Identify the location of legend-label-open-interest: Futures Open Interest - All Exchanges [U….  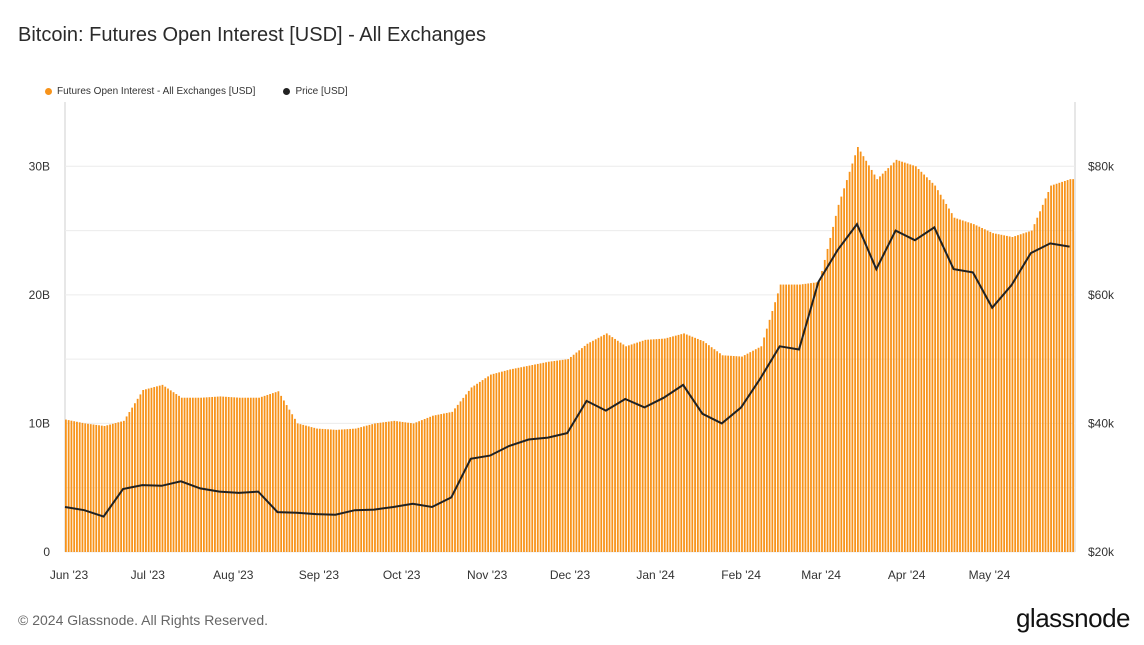
(156, 91).